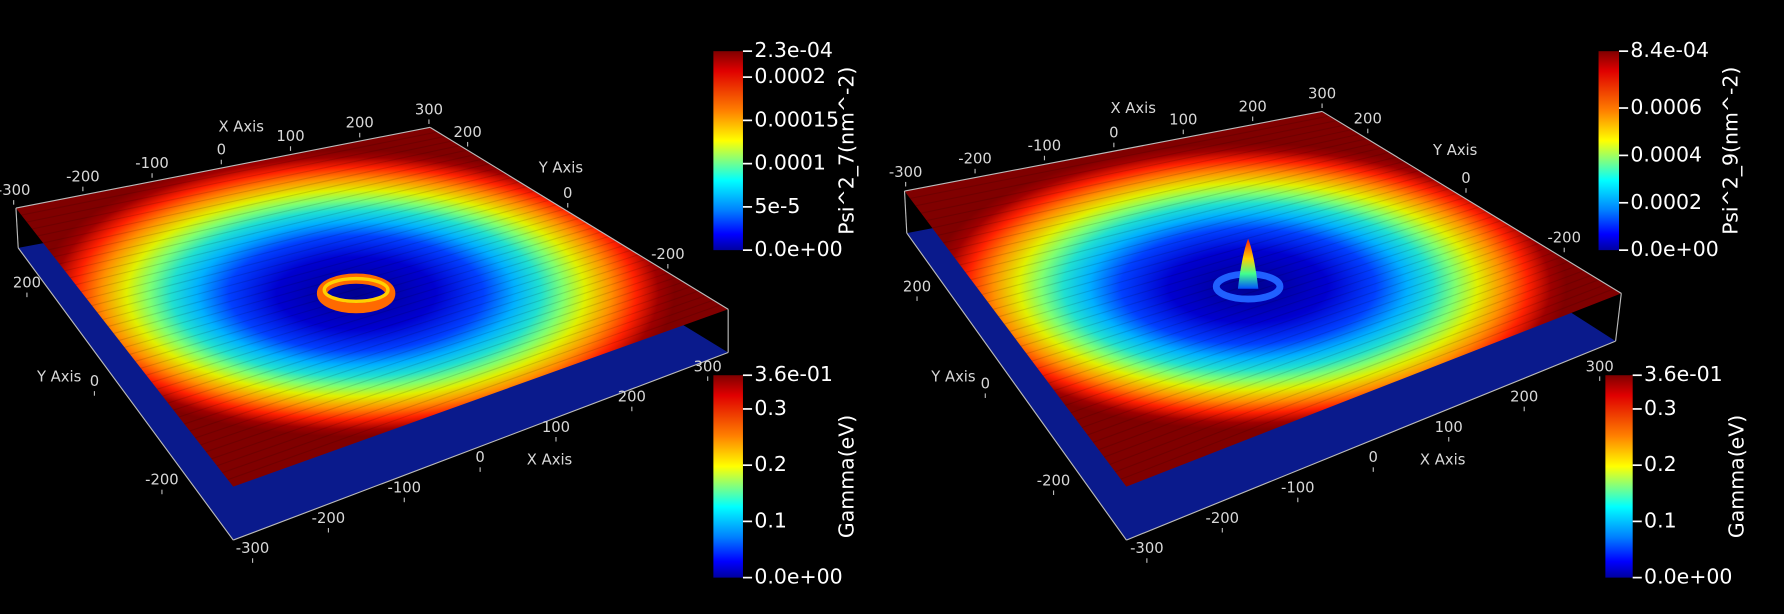  What do you see at coordinates (1669, 50) in the screenshot?
I see `colorbar-tick-label: 8.4e-04` at bounding box center [1669, 50].